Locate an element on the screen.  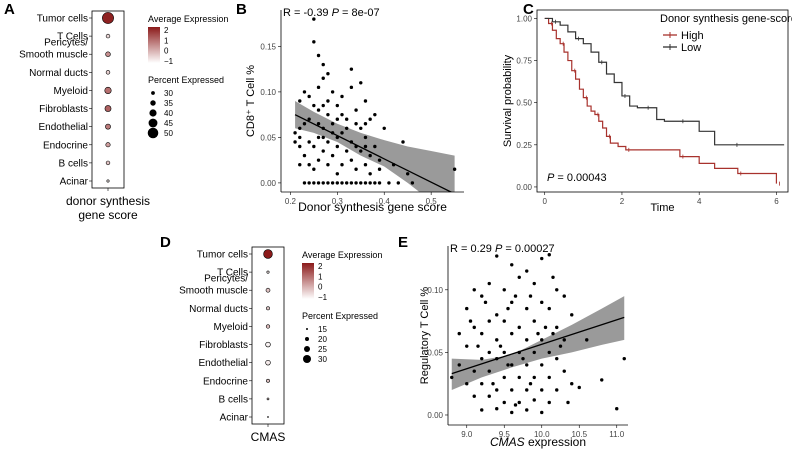
p-annotation: P = 0.00043 is located at coordinates (577, 178).